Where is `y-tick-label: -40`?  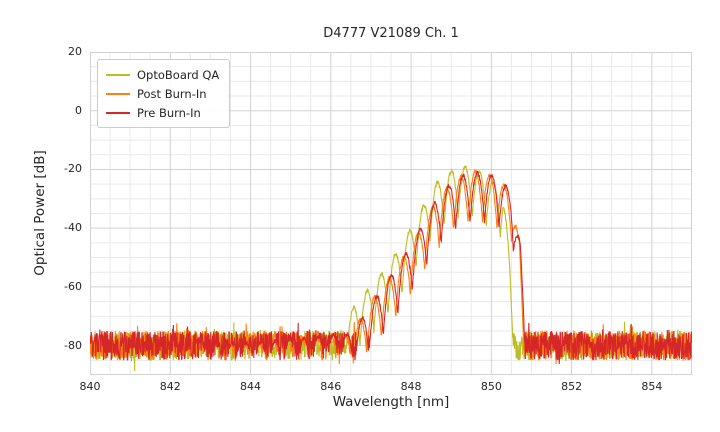
y-tick-label: -40 is located at coordinates (73, 228).